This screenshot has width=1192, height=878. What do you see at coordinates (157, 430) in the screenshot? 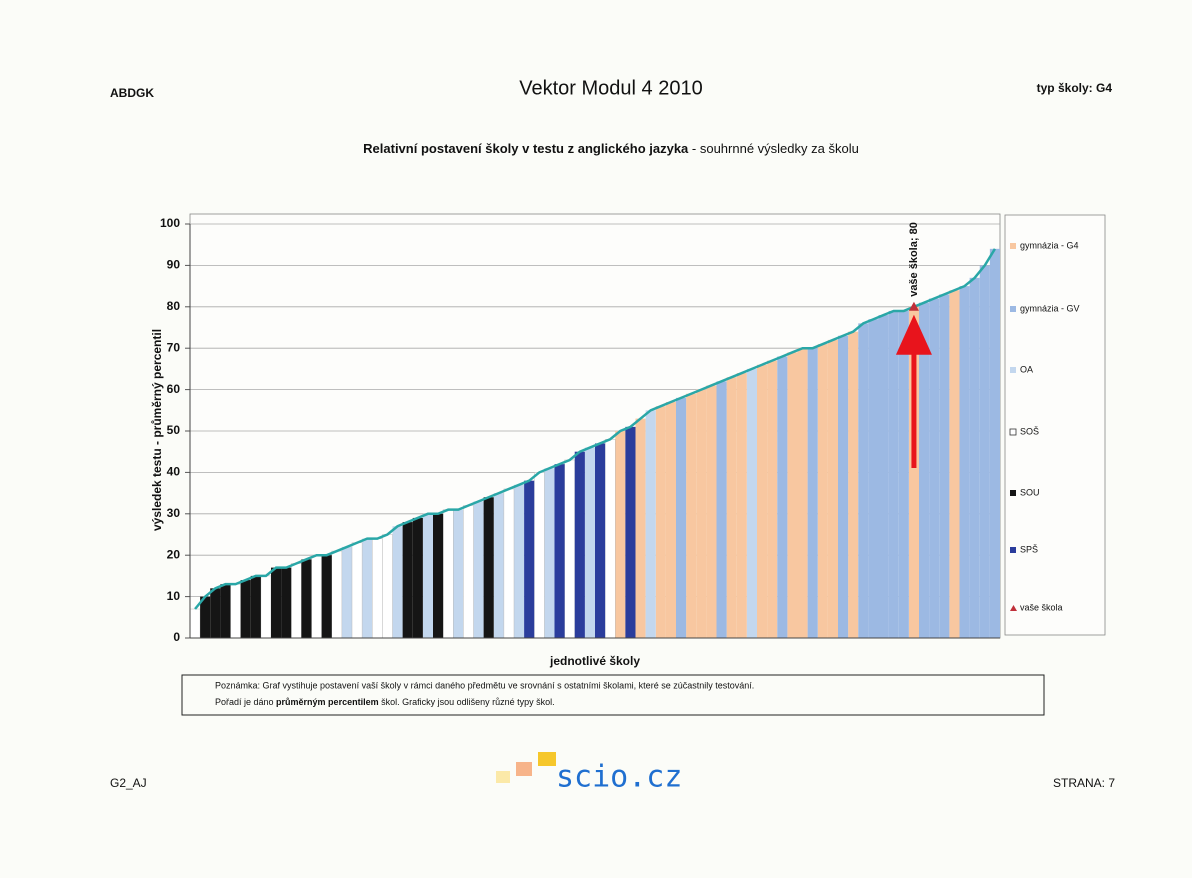
I see `y-axis-label: výsledek testu - průměrný percentil` at bounding box center [157, 430].